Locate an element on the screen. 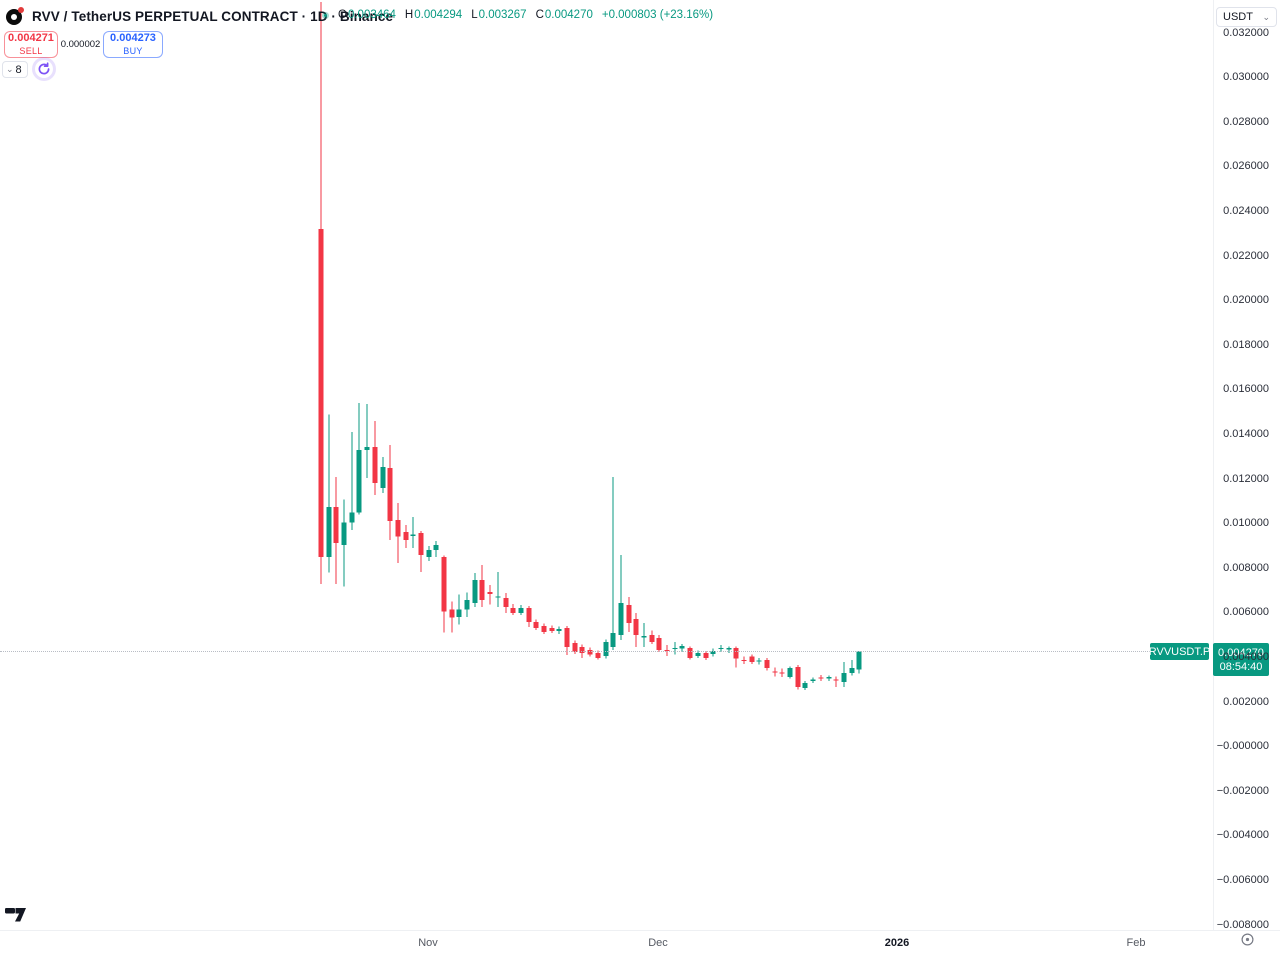 The image size is (1280, 954). price-axis-label: 0.008000 is located at coordinates (1246, 567).